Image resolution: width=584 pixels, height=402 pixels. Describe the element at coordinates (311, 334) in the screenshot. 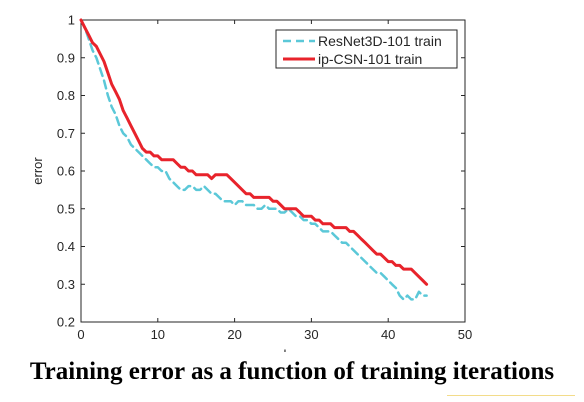

I see `x-tick-label: 30` at that location.